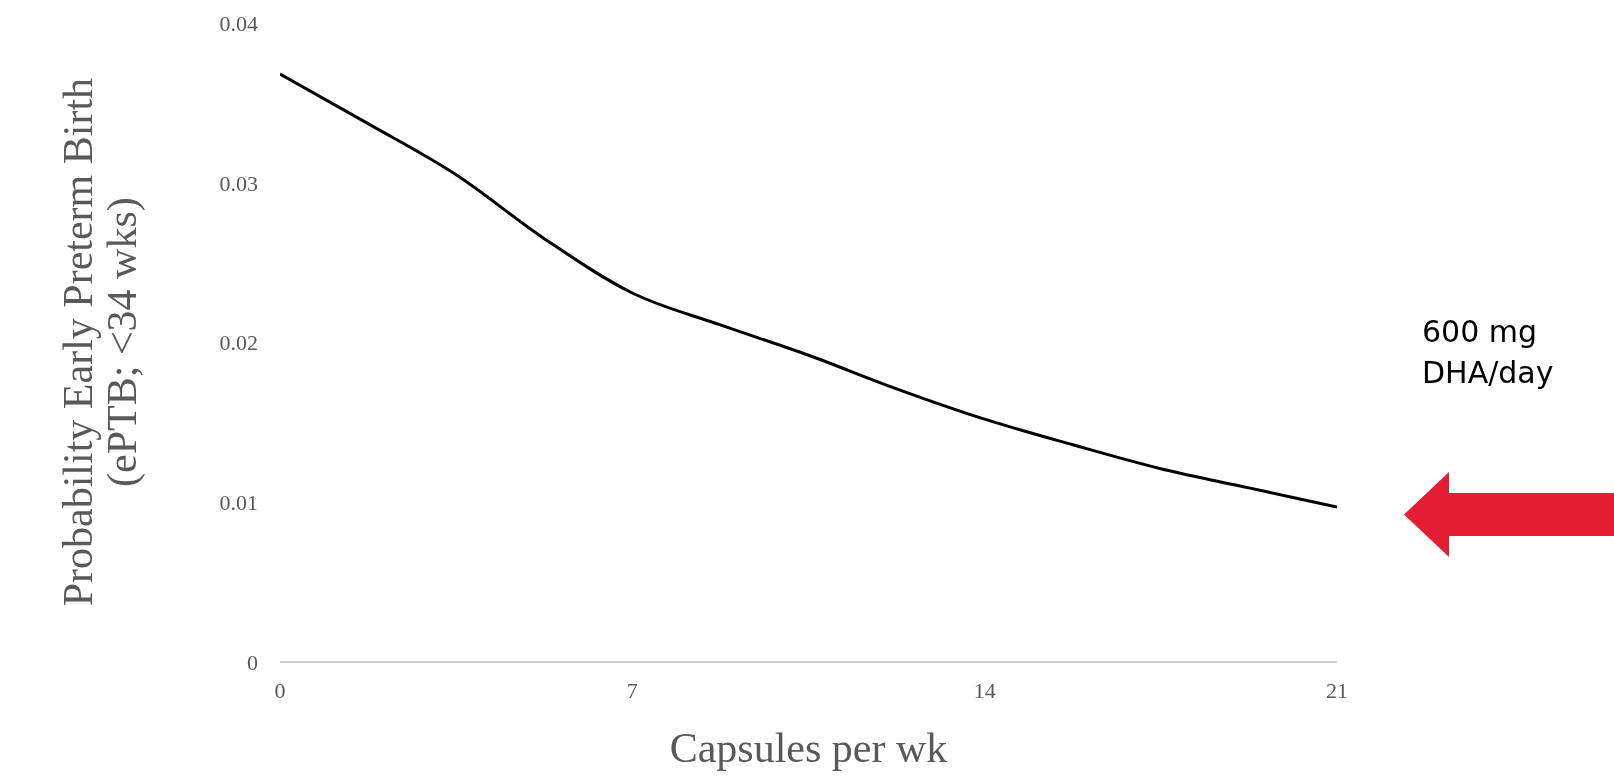 Image resolution: width=1614 pixels, height=778 pixels. I want to click on y-tick-label: 0.01, so click(238, 503).